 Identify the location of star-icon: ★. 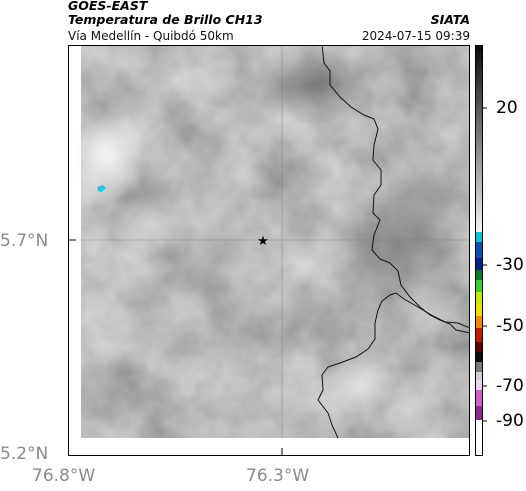
(263, 241).